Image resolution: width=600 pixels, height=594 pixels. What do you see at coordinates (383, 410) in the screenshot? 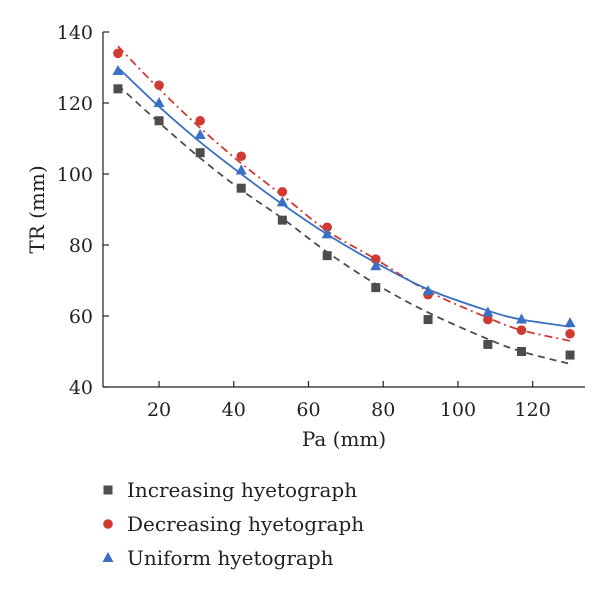
I see `x-tick-label: 80` at bounding box center [383, 410].